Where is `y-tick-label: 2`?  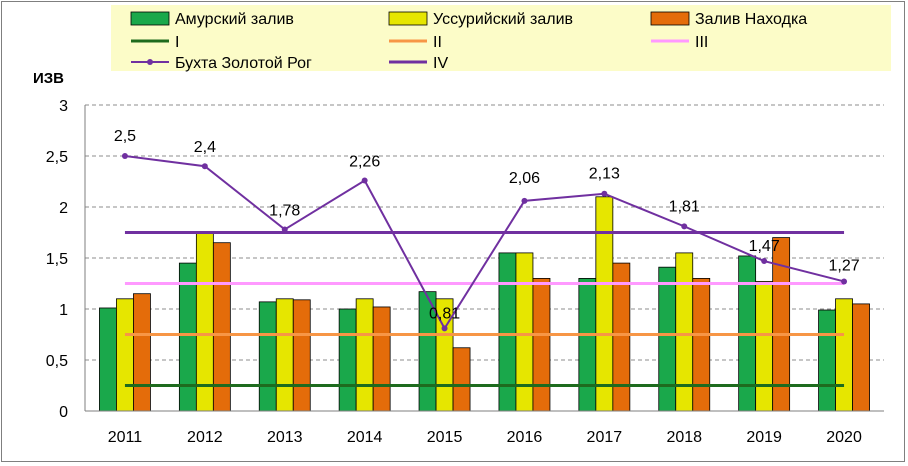 y-tick-label: 2 is located at coordinates (63, 208).